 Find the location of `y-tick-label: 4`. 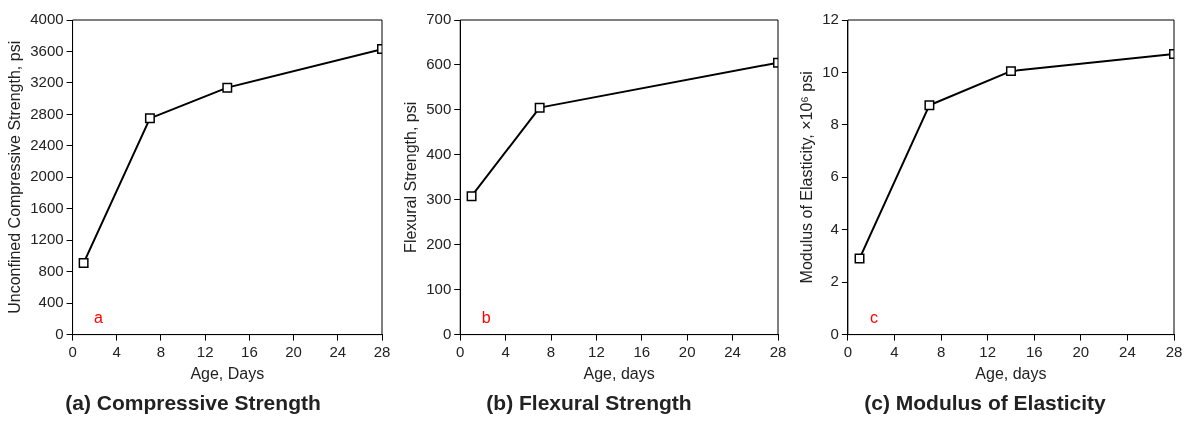

y-tick-label: 4 is located at coordinates (834, 228).